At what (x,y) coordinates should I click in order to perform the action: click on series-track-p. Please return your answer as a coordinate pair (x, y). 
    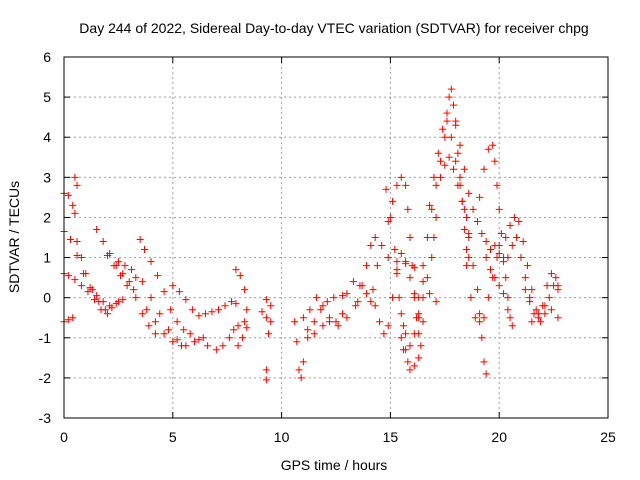
    Looking at the image, I should click on (266, 323).